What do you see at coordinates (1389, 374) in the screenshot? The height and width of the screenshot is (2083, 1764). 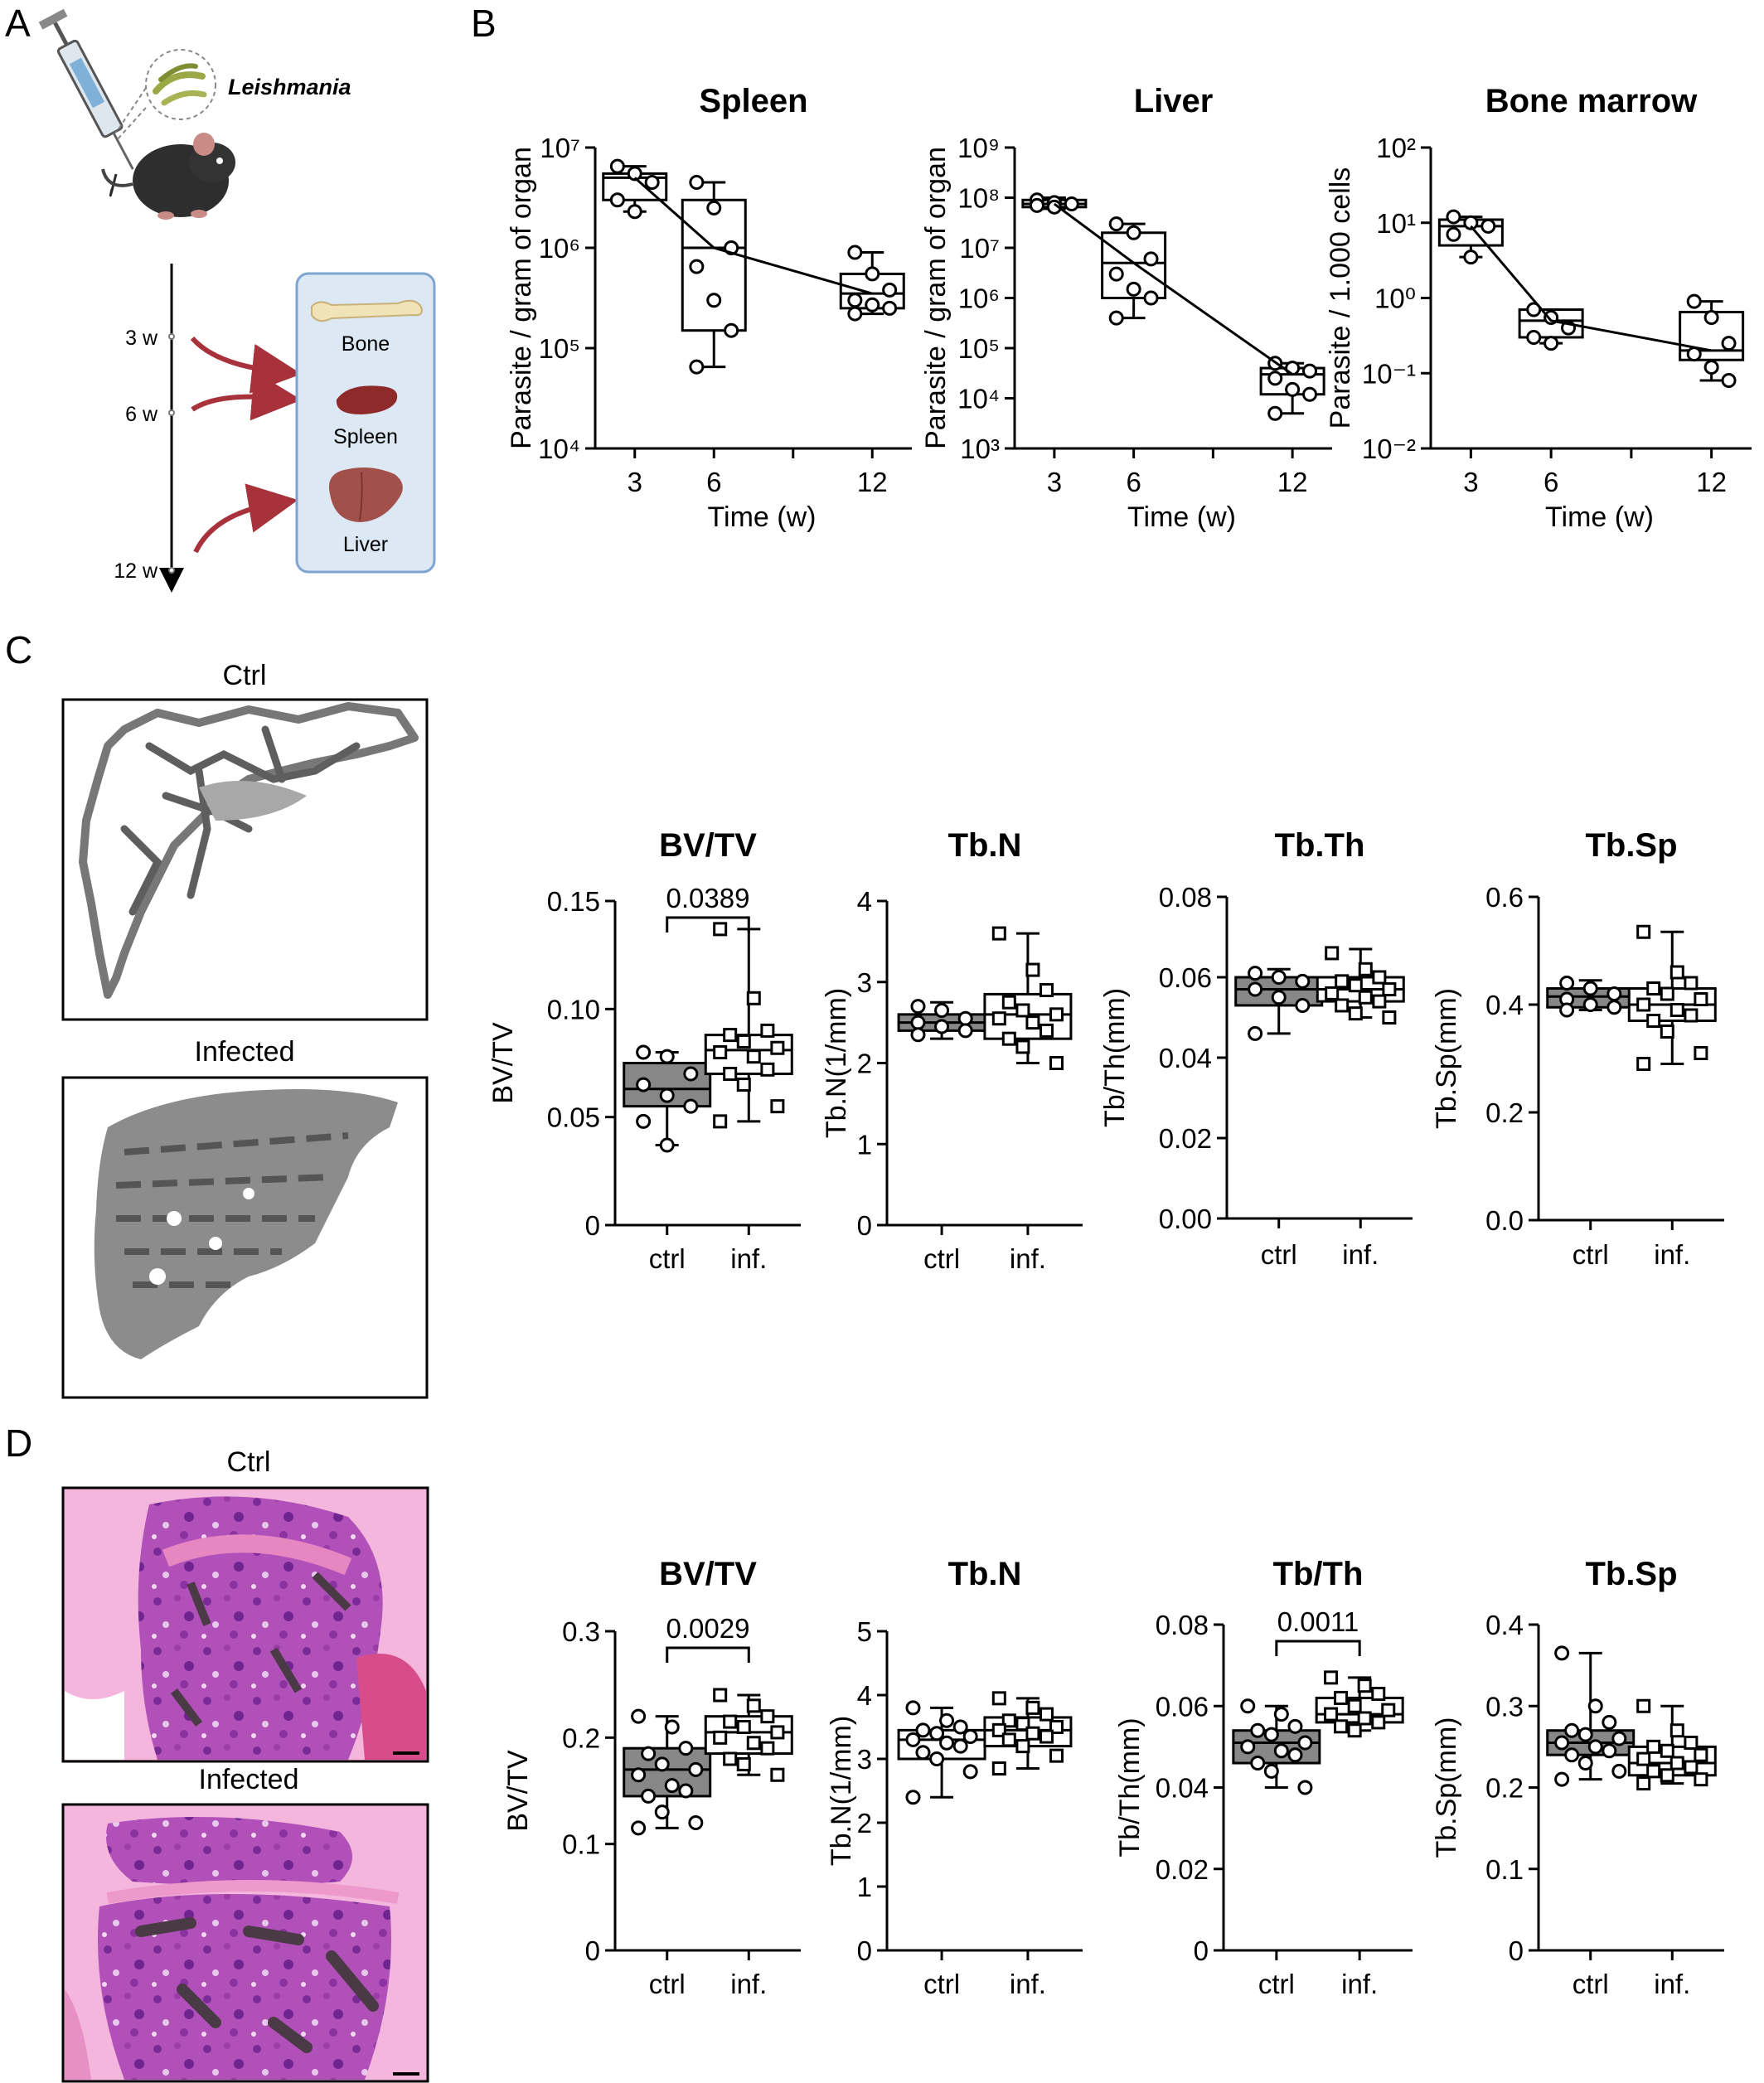 I see `y-tick-label: 10⁻¹` at bounding box center [1389, 374].